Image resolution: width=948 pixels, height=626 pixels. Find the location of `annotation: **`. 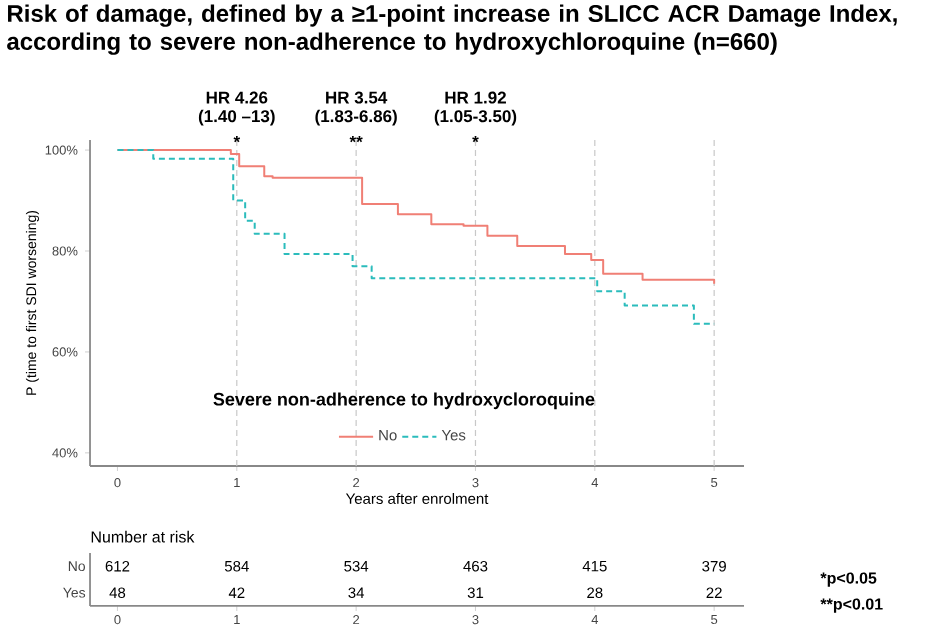

annotation: ** is located at coordinates (356, 139).